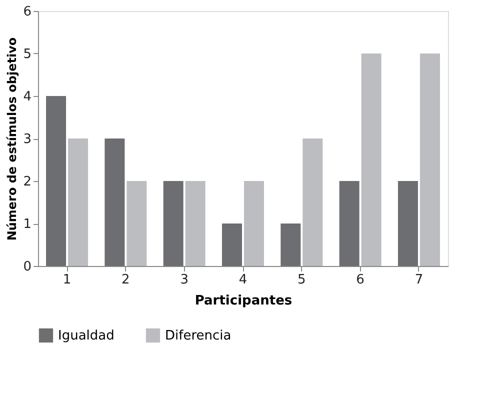 This screenshot has width=496, height=402. Describe the element at coordinates (243, 301) in the screenshot. I see `x-axis-title: Participantes` at that location.